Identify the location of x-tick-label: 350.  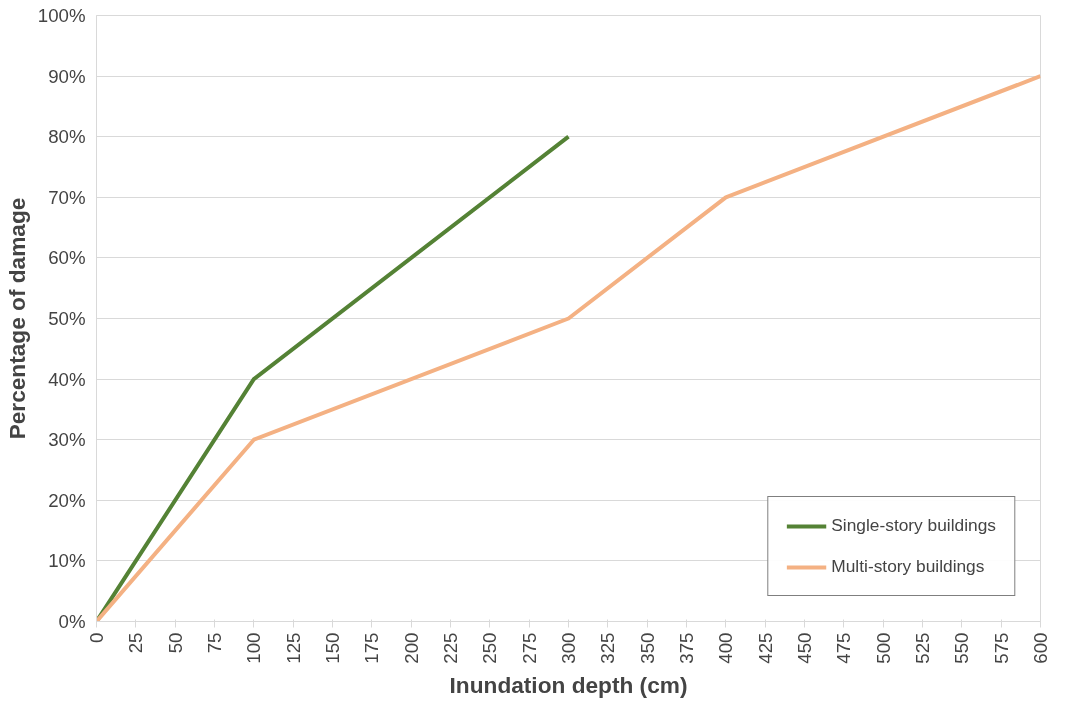
(647, 648).